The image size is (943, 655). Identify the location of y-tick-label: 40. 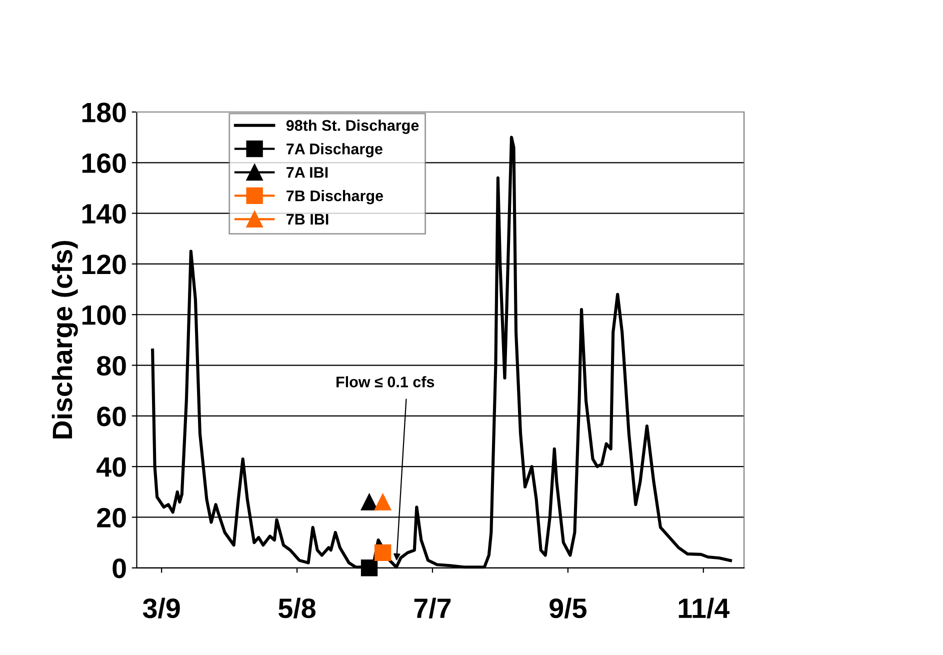
(111, 467).